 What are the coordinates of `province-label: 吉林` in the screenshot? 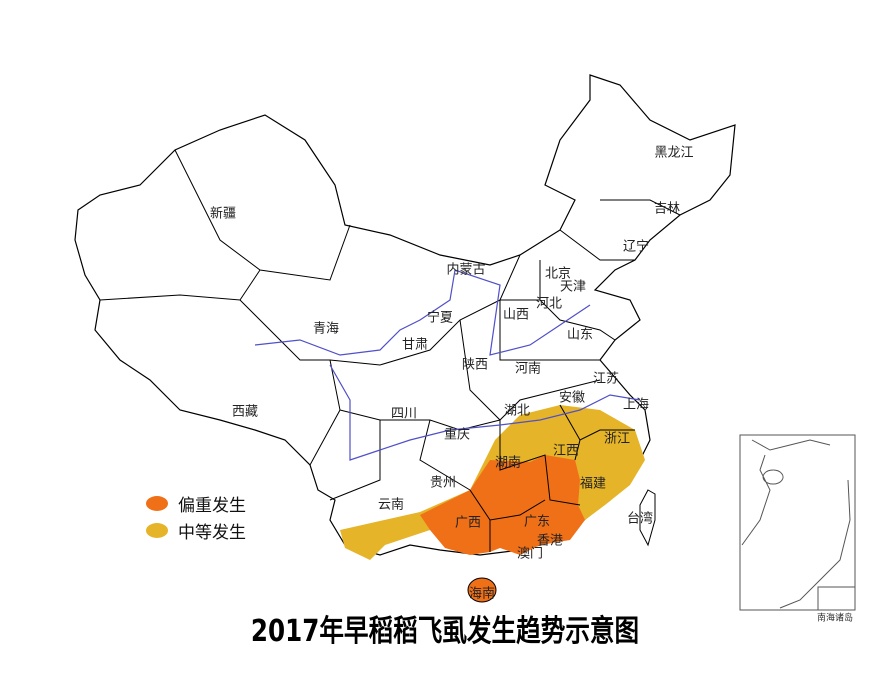 It's located at (667, 209).